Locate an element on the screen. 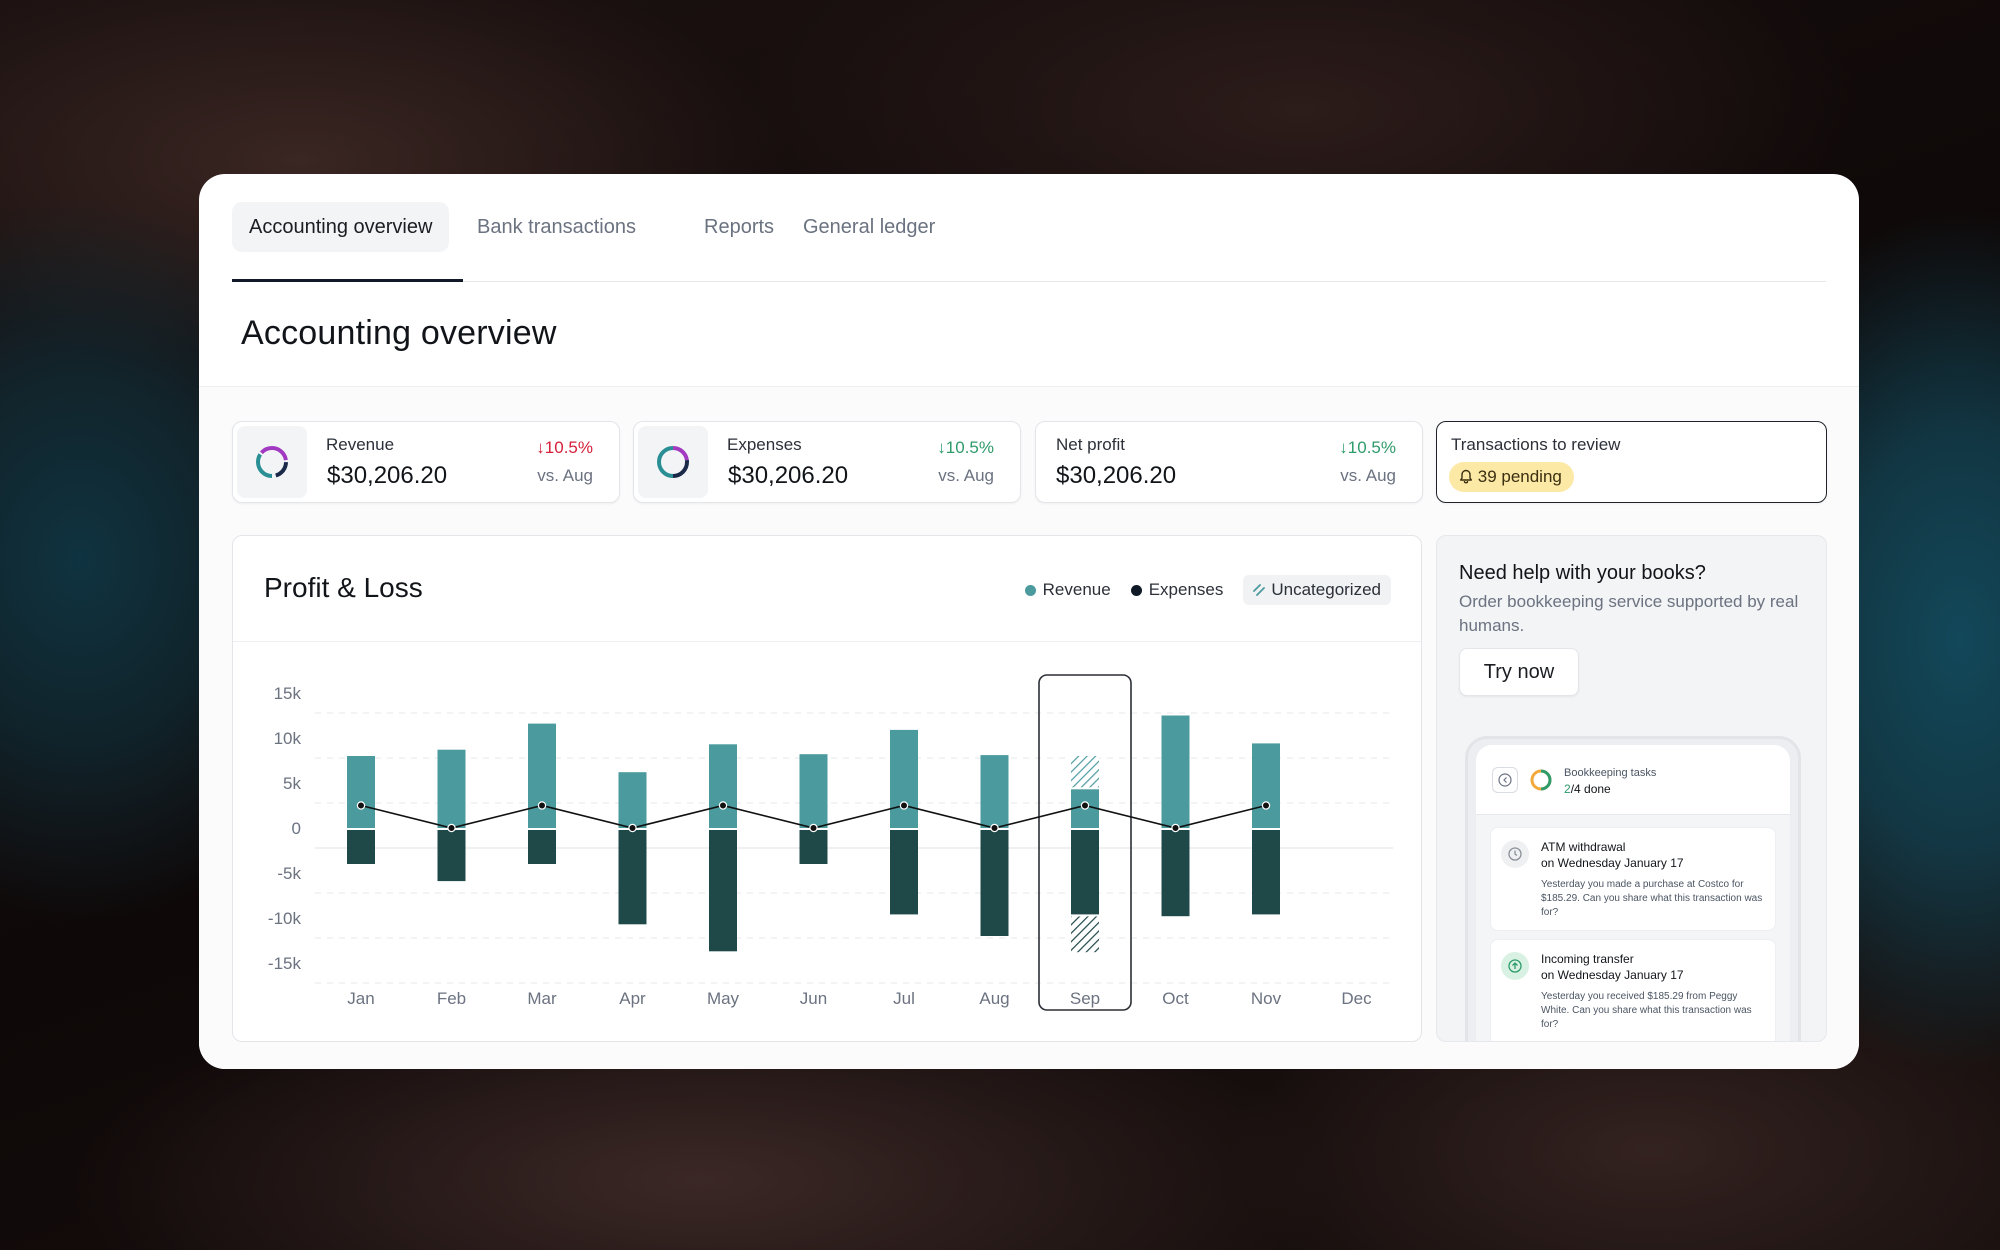 The image size is (2000, 1250). kpi-net-profit-delta: ↓10.5% is located at coordinates (1367, 447).